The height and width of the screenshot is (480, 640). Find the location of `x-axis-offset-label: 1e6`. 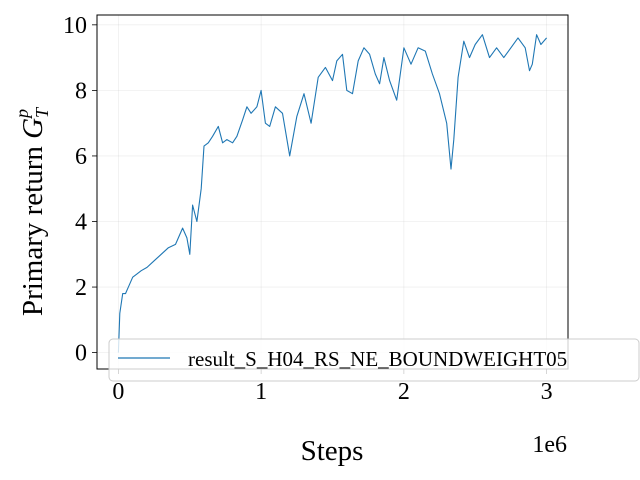

x-axis-offset-label: 1e6 is located at coordinates (549, 445).